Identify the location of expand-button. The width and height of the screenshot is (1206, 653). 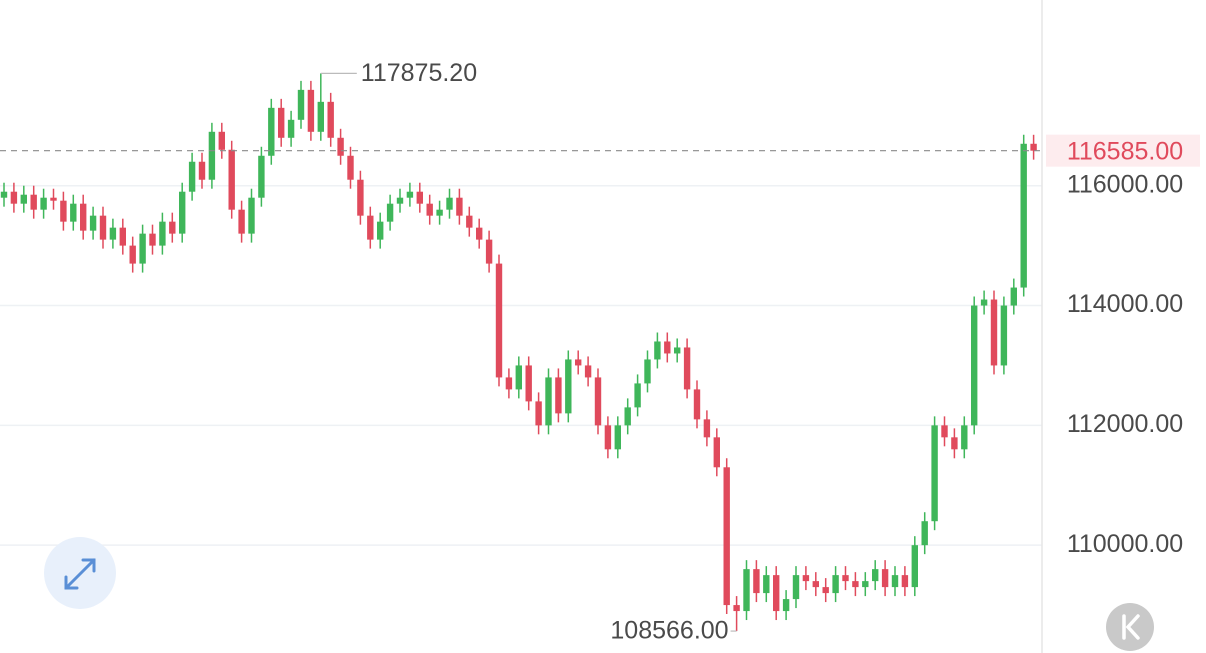
(80, 573).